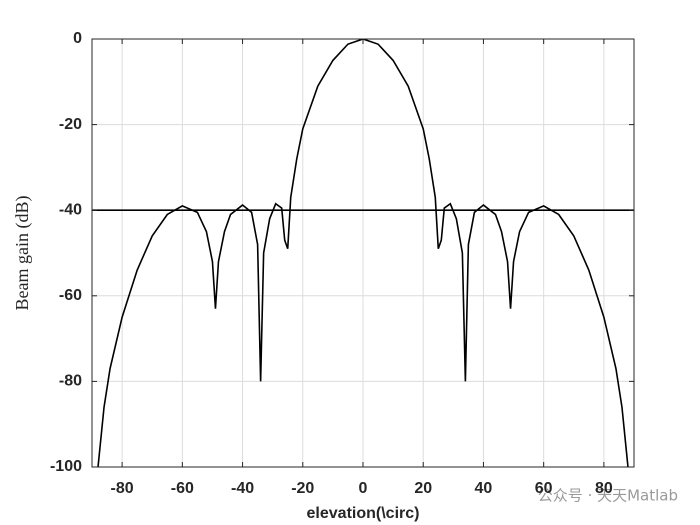  What do you see at coordinates (70, 209) in the screenshot?
I see `y-tick-label: -40` at bounding box center [70, 209].